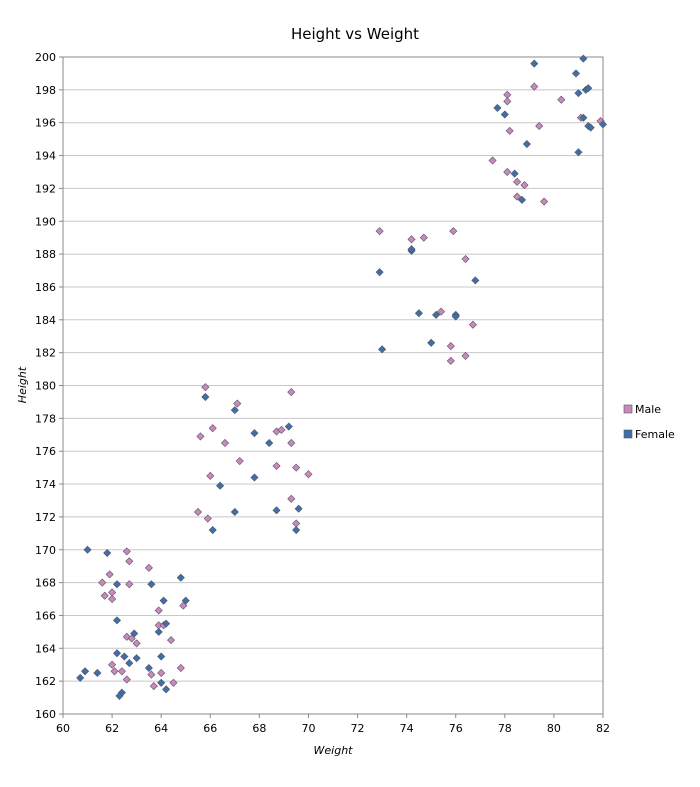  What do you see at coordinates (112, 728) in the screenshot?
I see `x-tick-label: 62` at bounding box center [112, 728].